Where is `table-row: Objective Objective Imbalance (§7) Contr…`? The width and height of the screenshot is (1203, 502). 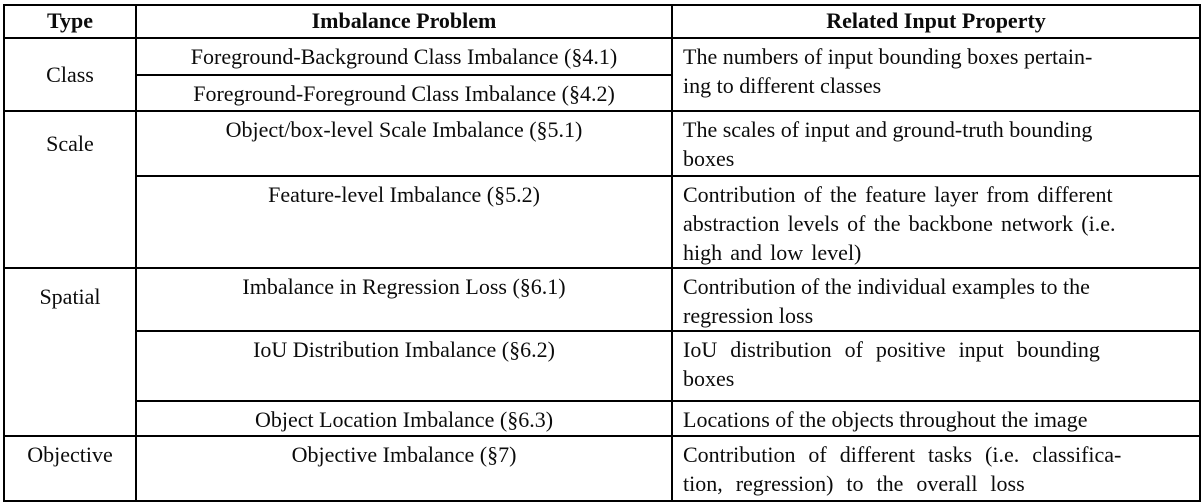
table-row: Objective Objective Imbalance (§7) Contr… is located at coordinates (602, 468).